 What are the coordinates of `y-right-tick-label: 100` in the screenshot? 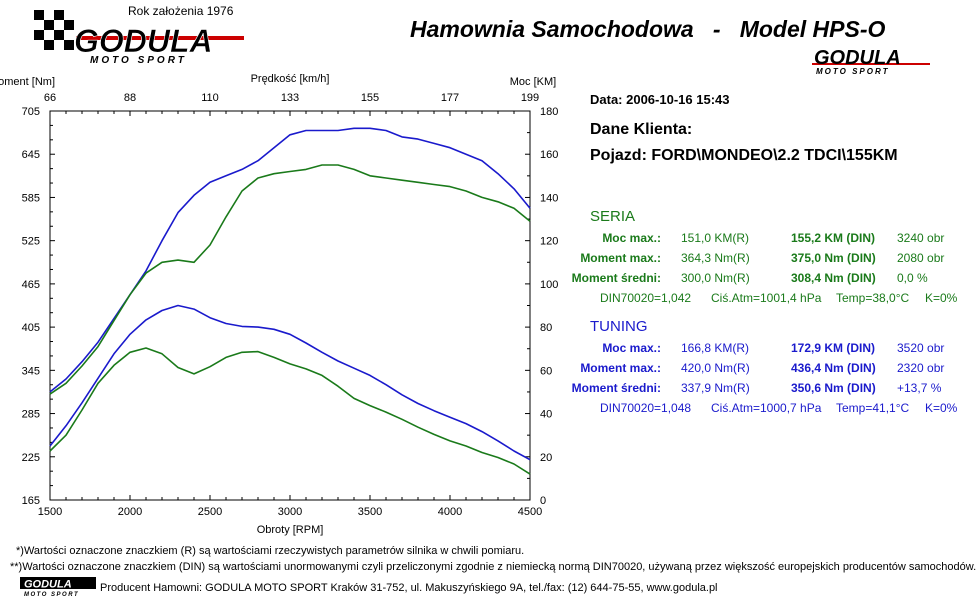 It's located at (549, 285).